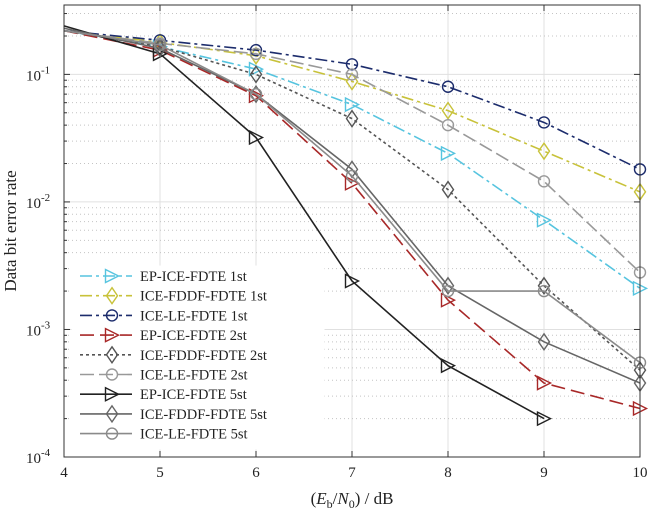 Image resolution: width=650 pixels, height=516 pixels. Describe the element at coordinates (193, 277) in the screenshot. I see `legend-label: EP-ICE-FDTE 1st` at that location.